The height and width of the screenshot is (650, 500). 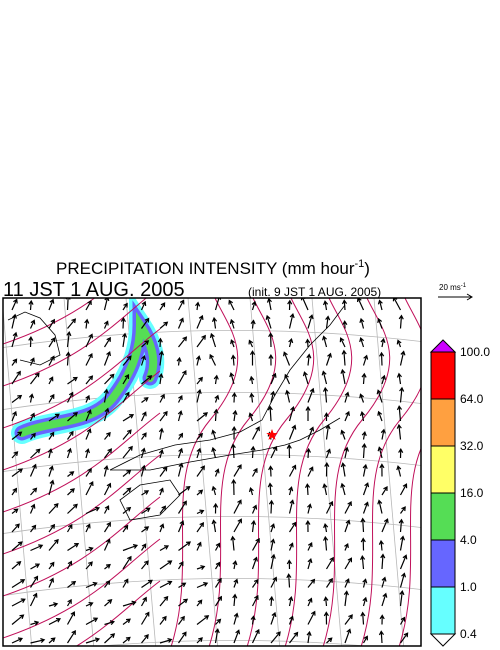 I want to click on colorbar-label: 16.0, so click(x=472, y=493).